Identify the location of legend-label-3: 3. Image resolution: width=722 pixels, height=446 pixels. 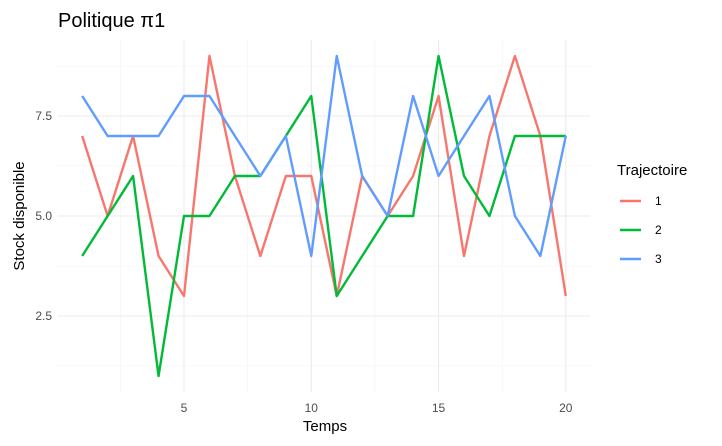
(658, 259).